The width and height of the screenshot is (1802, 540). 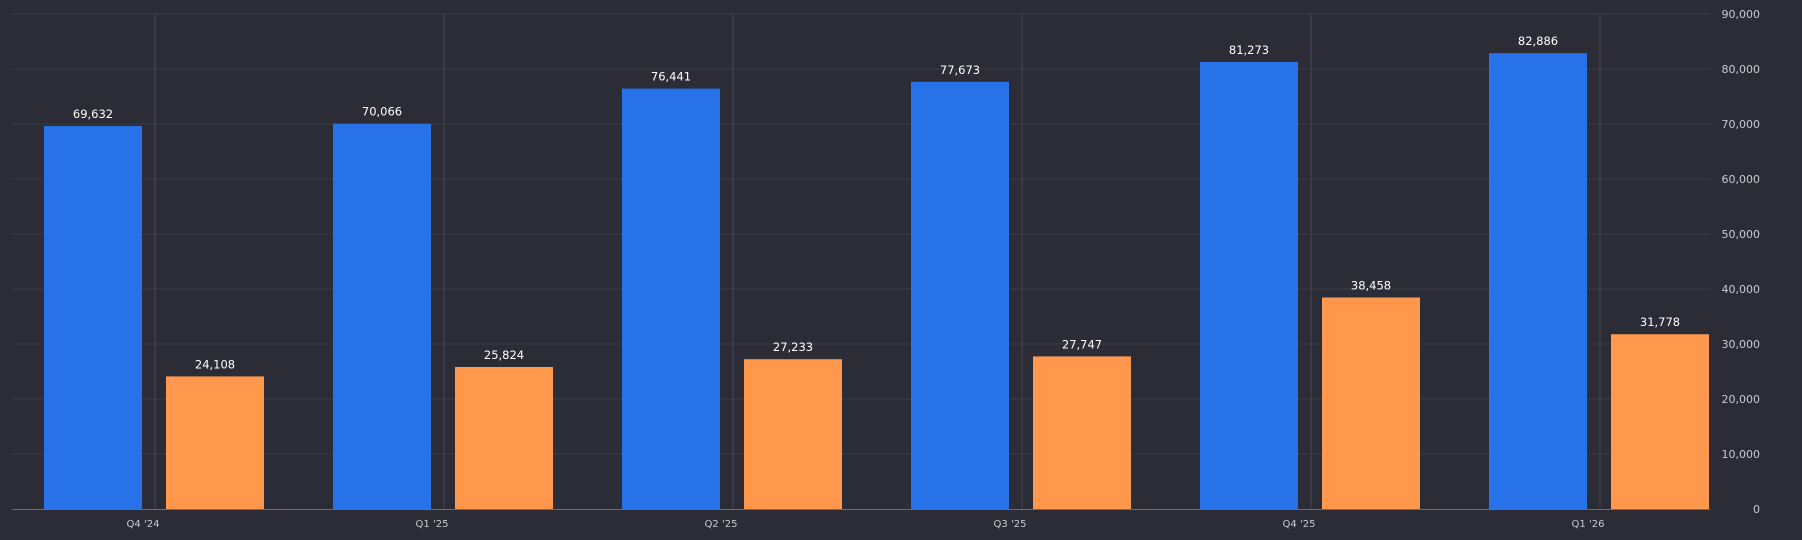 What do you see at coordinates (1082, 344) in the screenshot?
I see `data-label: 27,747` at bounding box center [1082, 344].